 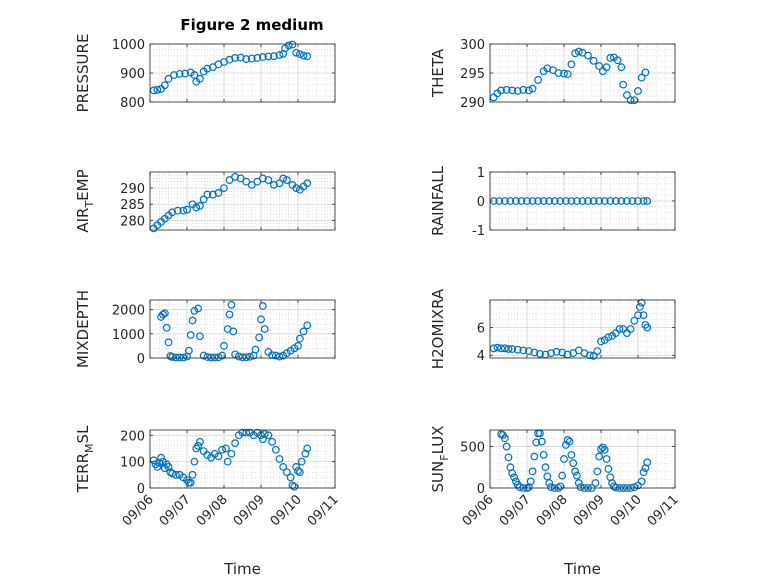 I want to click on y-axis-label: H2OMIXRA, so click(x=438, y=328).